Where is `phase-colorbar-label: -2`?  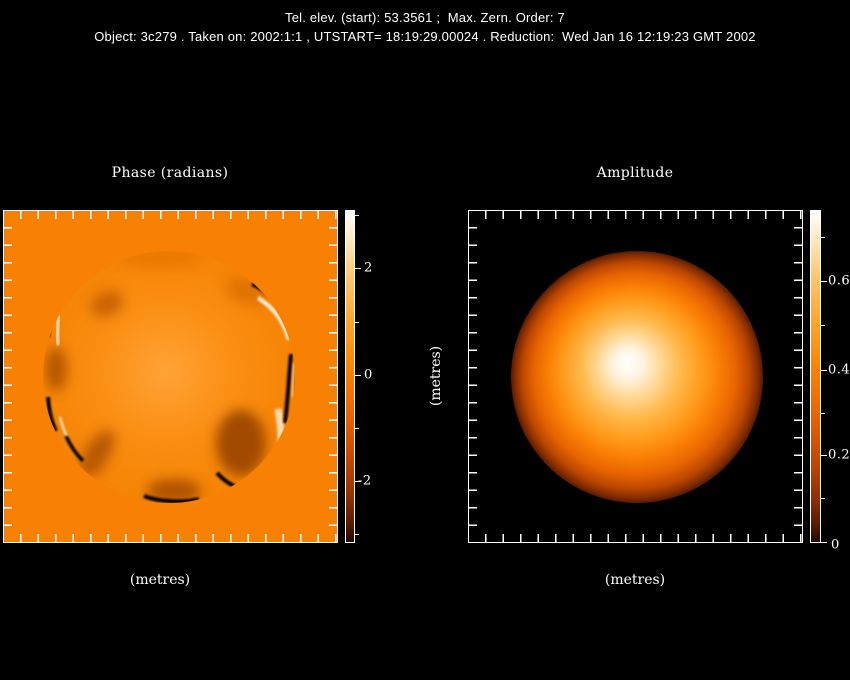 phase-colorbar-label: -2 is located at coordinates (365, 481).